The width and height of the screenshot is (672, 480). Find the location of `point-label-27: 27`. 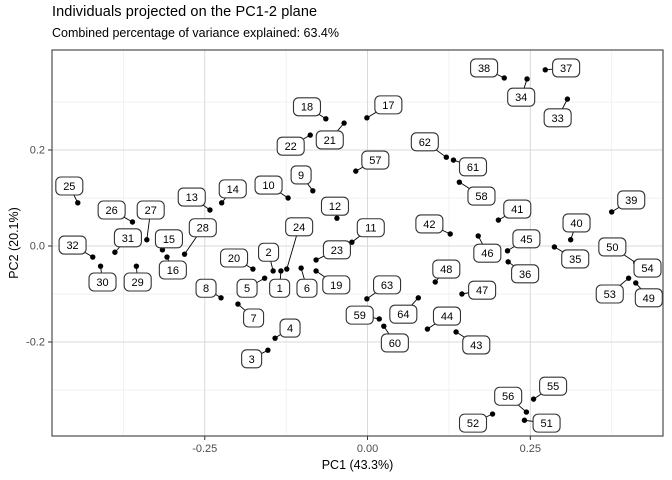

point-label-27: 27 is located at coordinates (151, 211).